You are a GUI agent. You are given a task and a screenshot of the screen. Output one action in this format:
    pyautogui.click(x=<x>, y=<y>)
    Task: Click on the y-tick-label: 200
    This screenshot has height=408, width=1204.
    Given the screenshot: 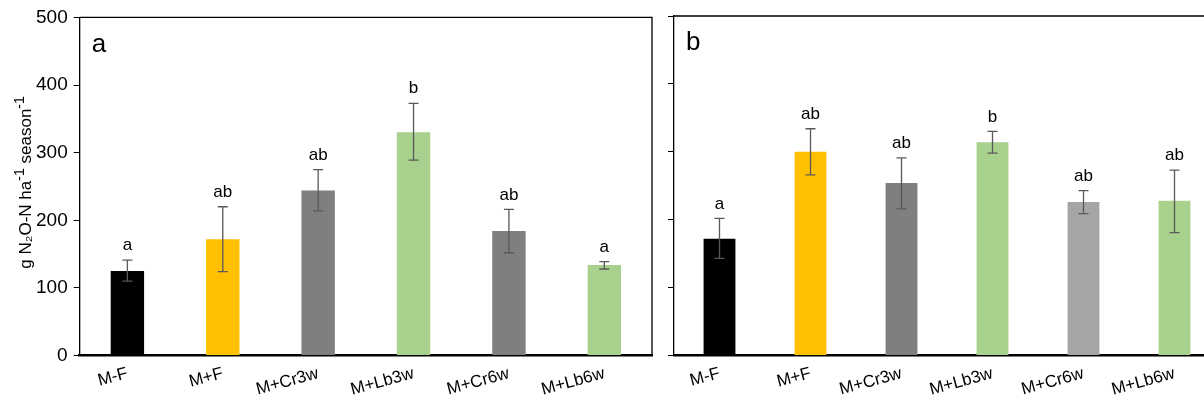 What is the action you would take?
    pyautogui.click(x=52, y=219)
    